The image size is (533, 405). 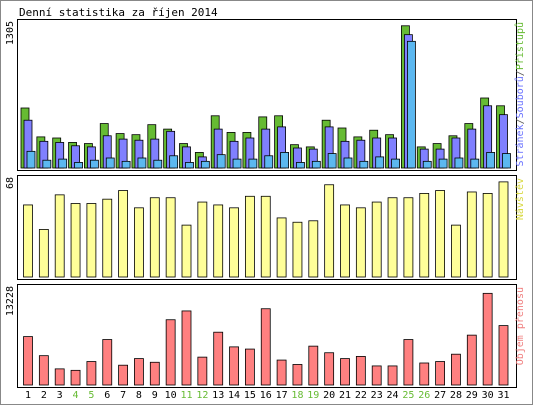 What do you see at coordinates (345, 395) in the screenshot?
I see `x-tick-label-day-21: 21` at bounding box center [345, 395].